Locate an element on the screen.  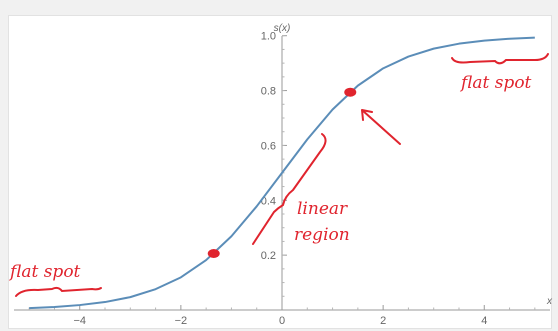
x-tick-label: −4 is located at coordinates (79, 321).